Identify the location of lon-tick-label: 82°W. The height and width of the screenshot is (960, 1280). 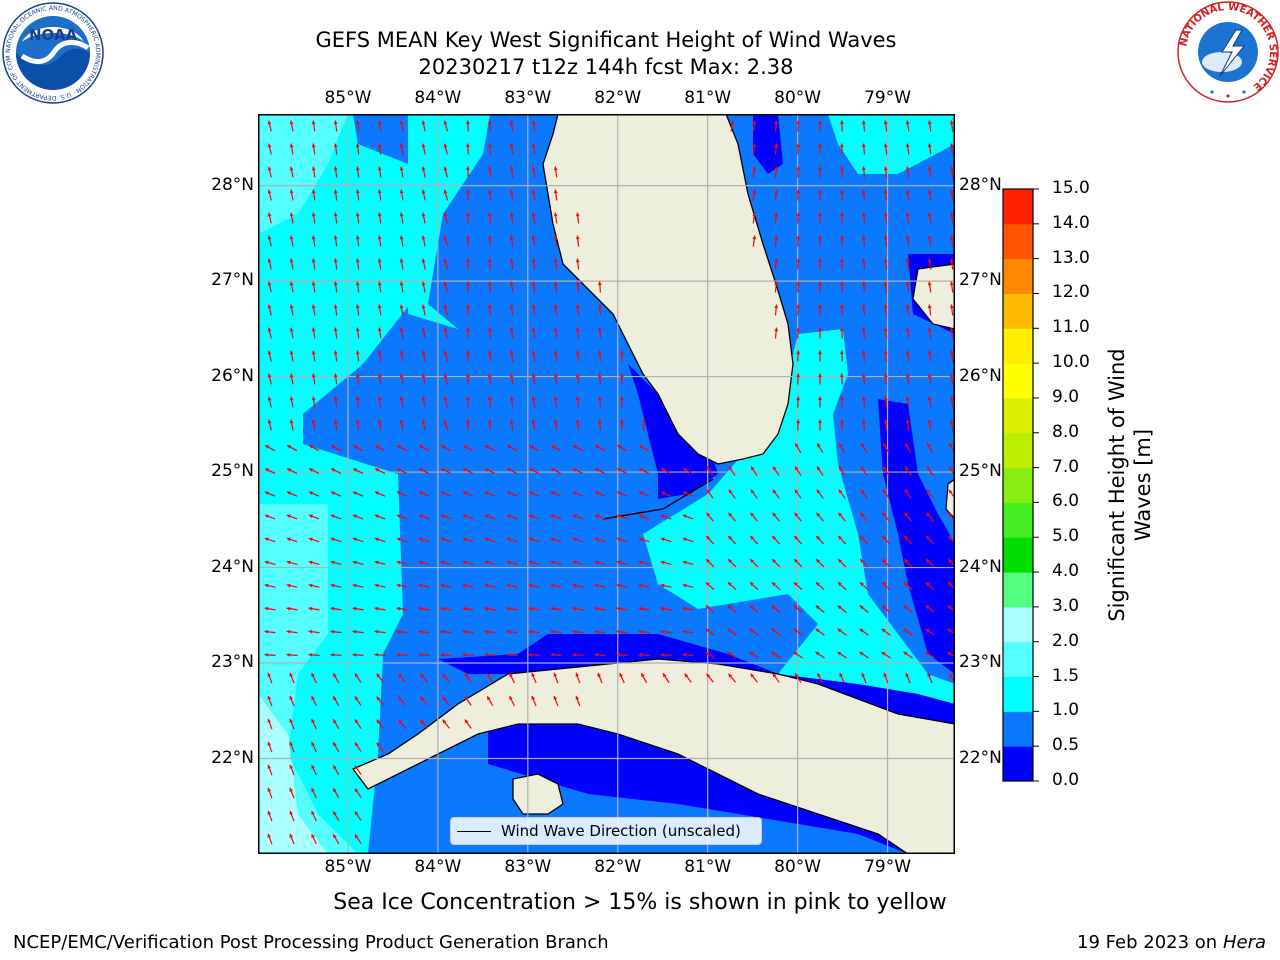
(618, 98).